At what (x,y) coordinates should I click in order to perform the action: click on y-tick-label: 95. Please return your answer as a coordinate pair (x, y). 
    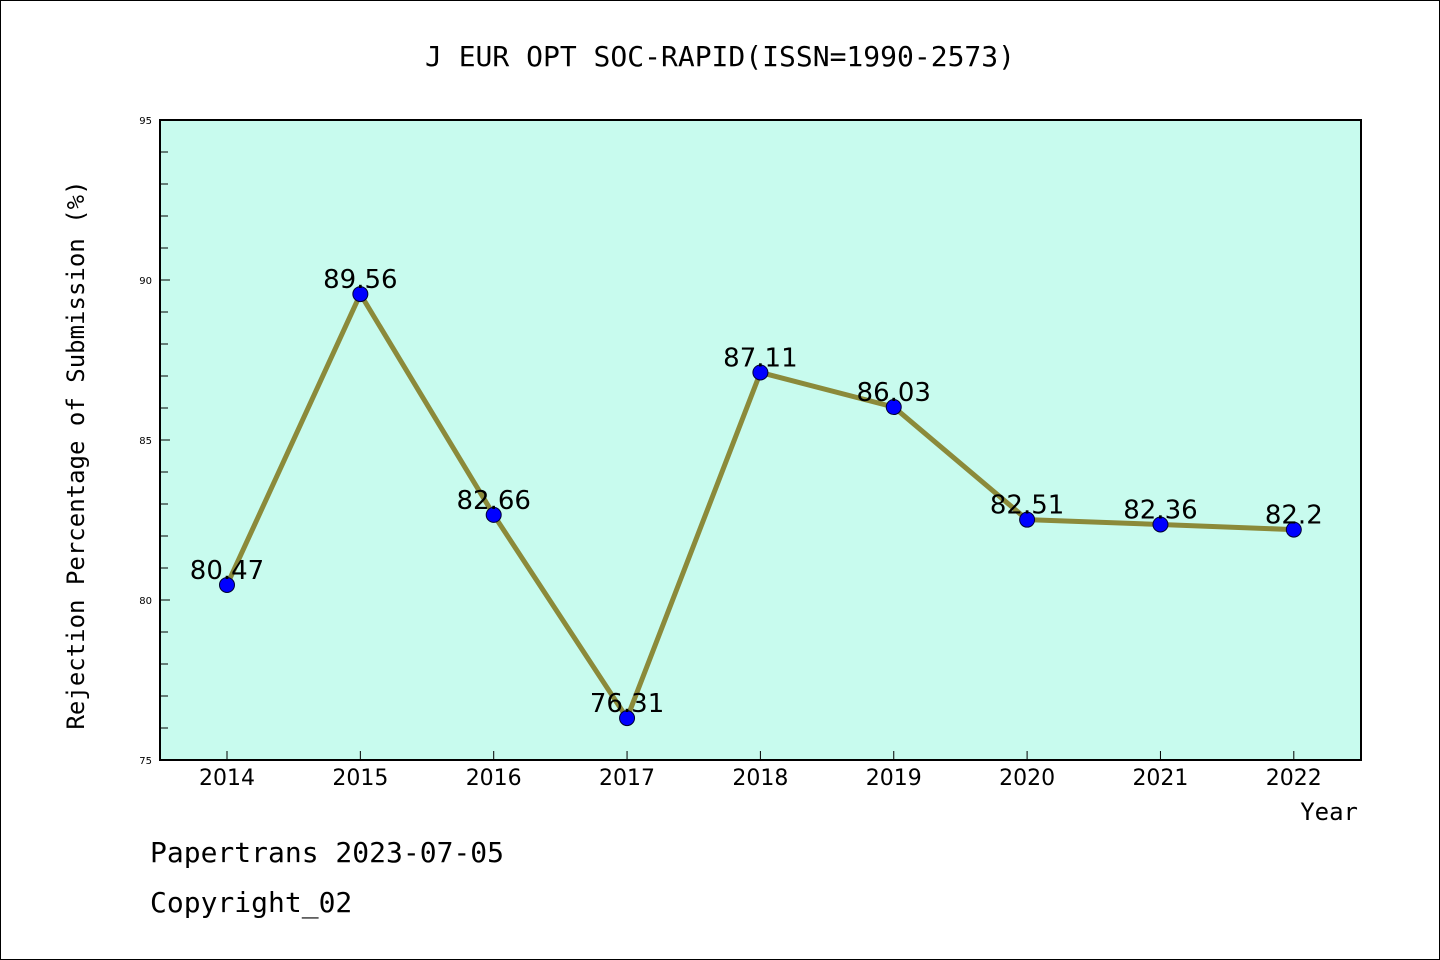
    Looking at the image, I should click on (145, 121).